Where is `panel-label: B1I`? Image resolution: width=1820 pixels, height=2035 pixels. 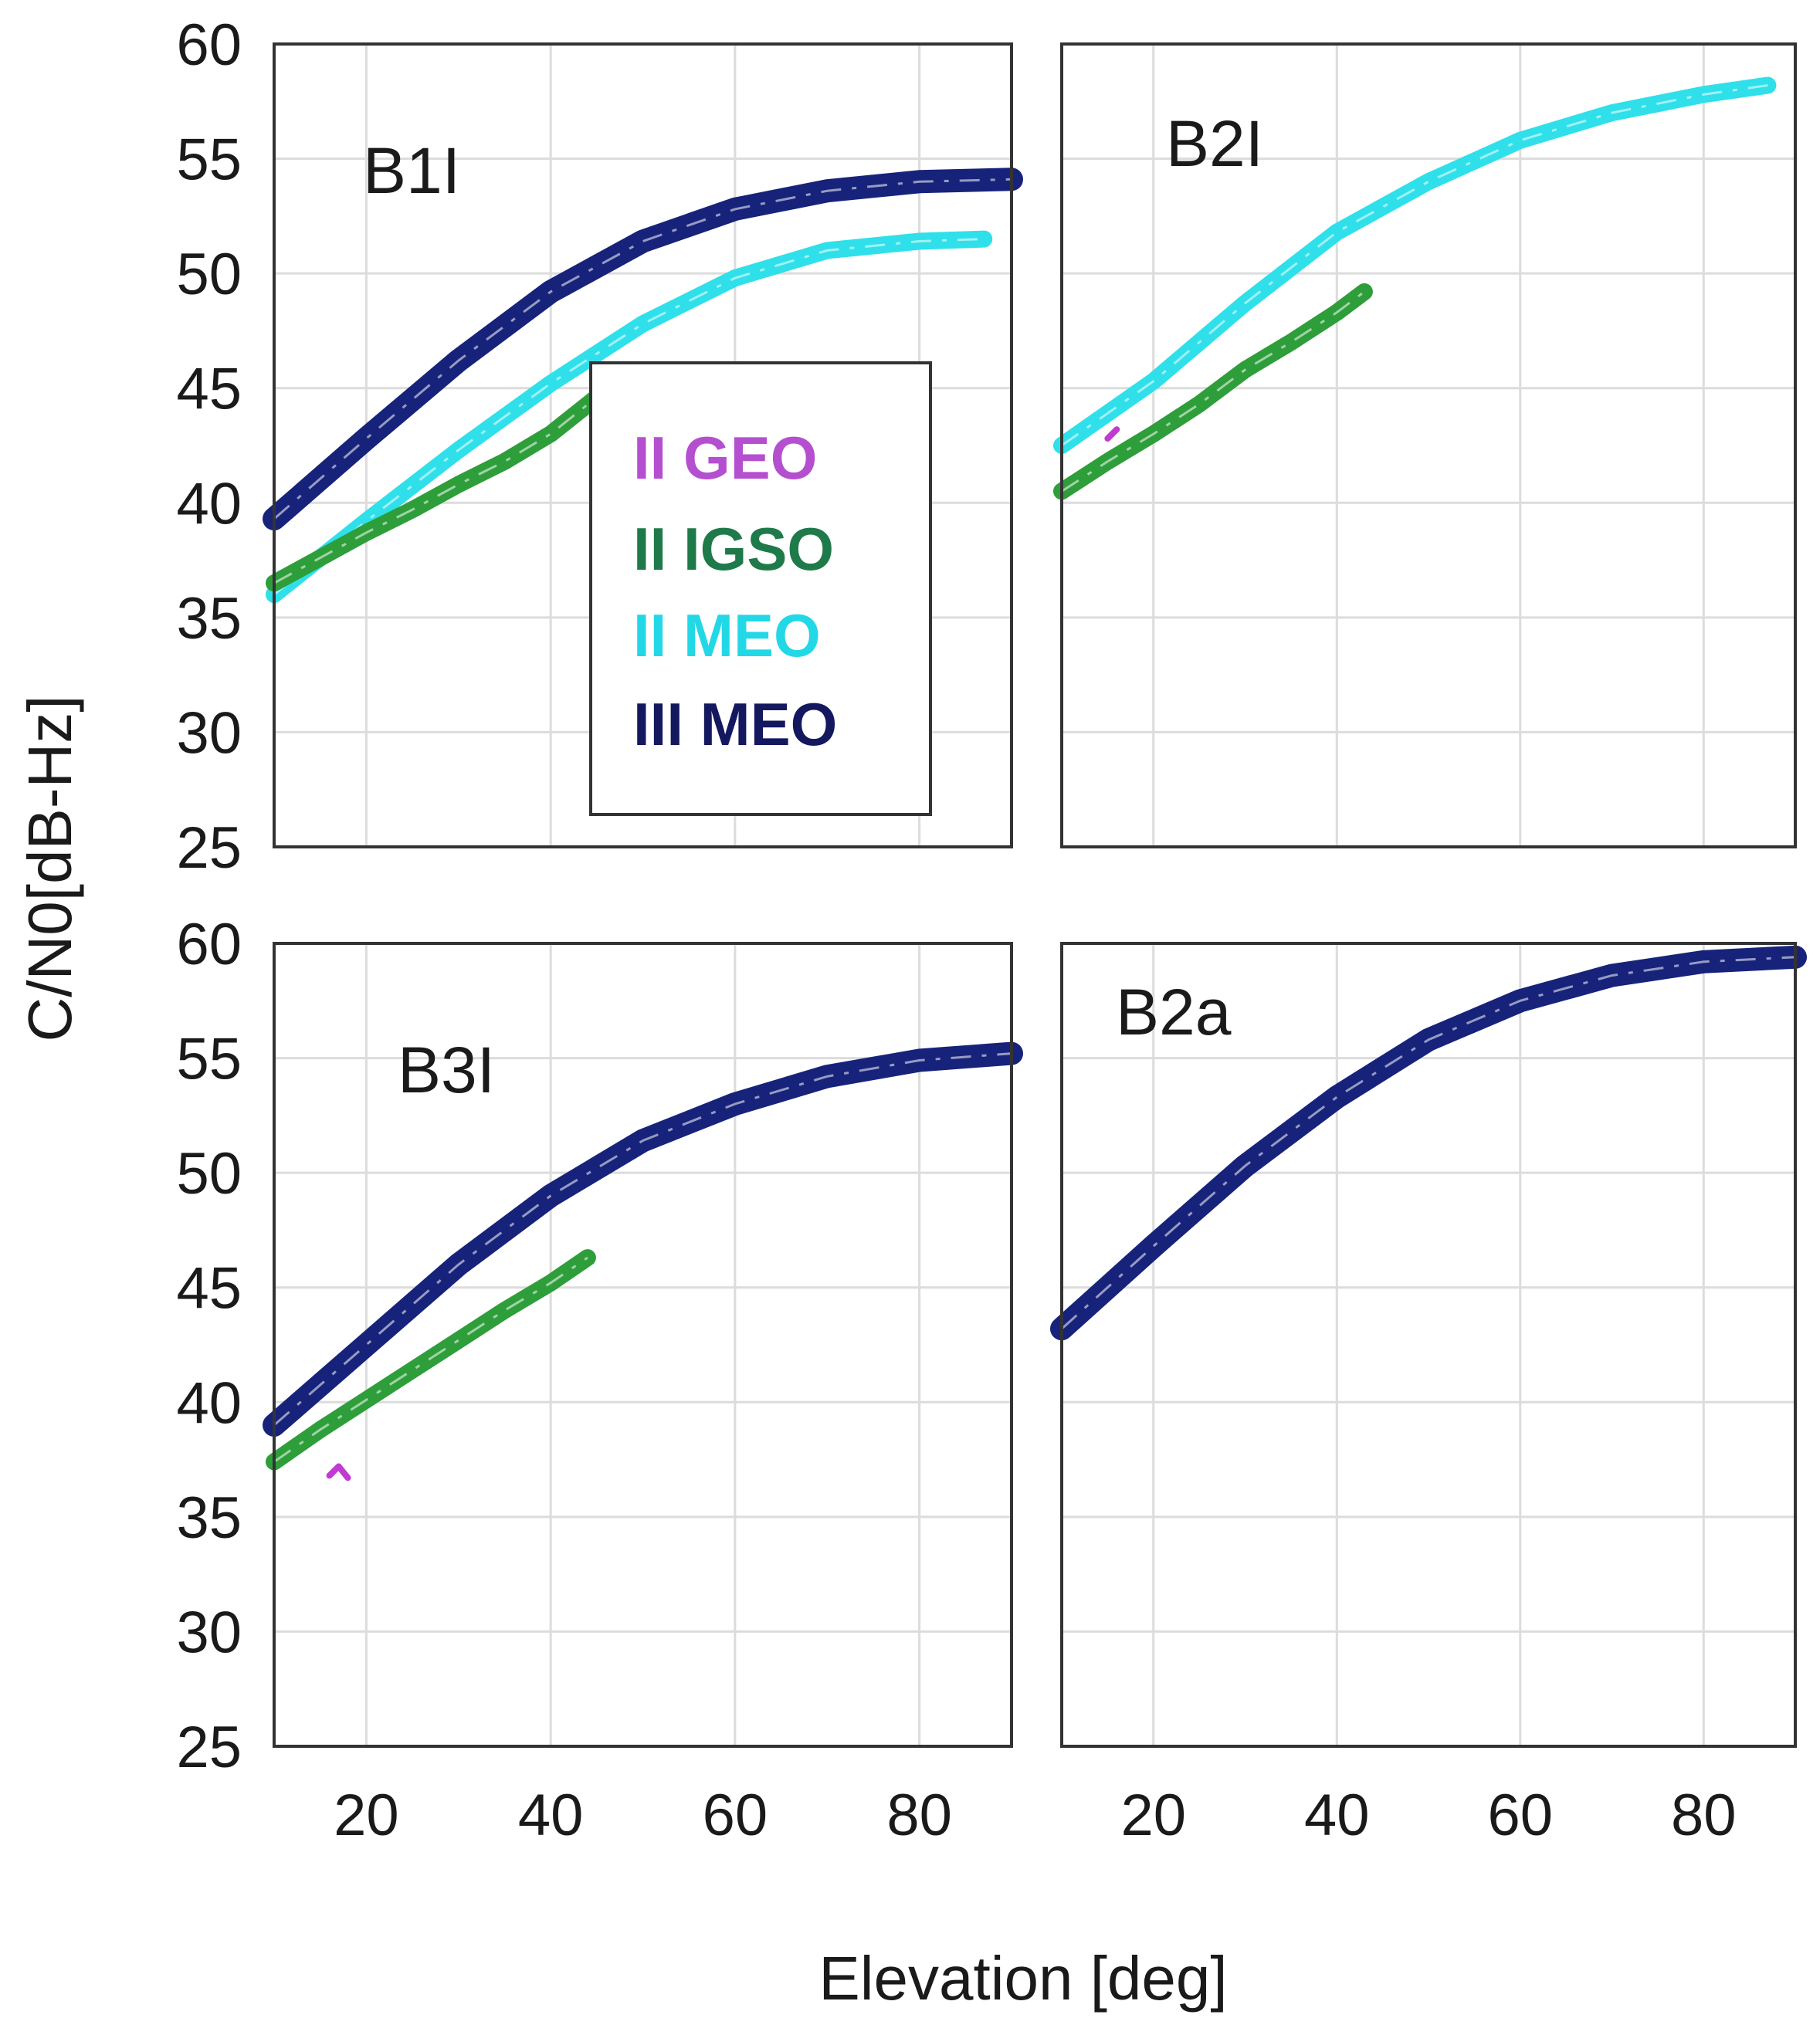 panel-label: B1I is located at coordinates (411, 170).